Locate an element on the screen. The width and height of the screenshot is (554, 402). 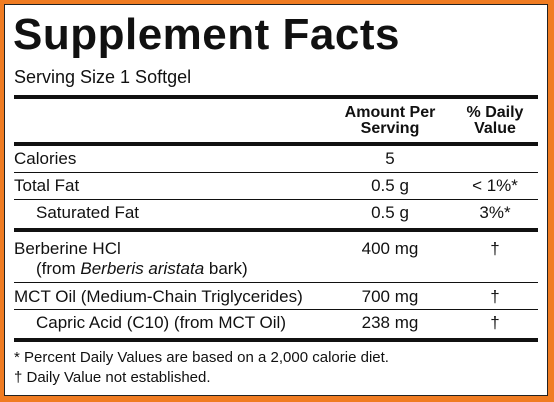
row-name: MCT Oil (Medium-Chain Triglycerides) is located at coordinates (158, 296).